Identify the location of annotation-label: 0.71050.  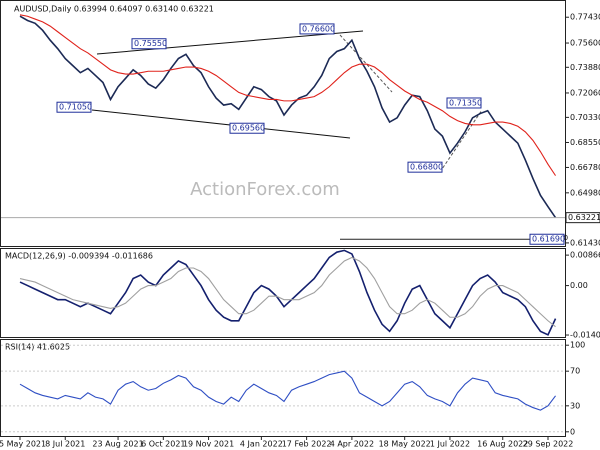
(75, 107).